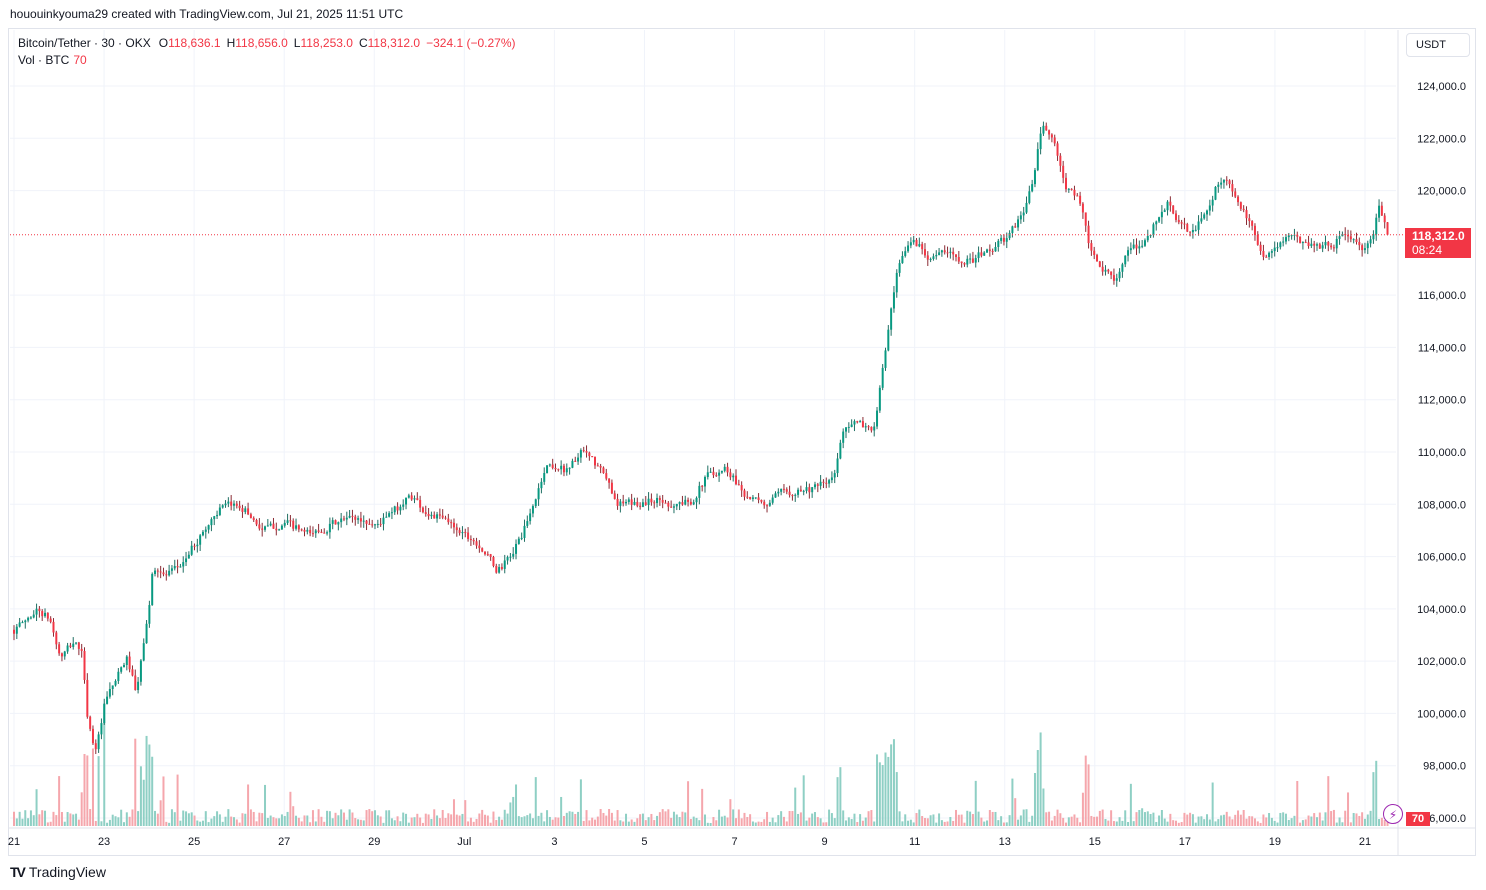  What do you see at coordinates (1275, 842) in the screenshot?
I see `x-tick-label: 19` at bounding box center [1275, 842].